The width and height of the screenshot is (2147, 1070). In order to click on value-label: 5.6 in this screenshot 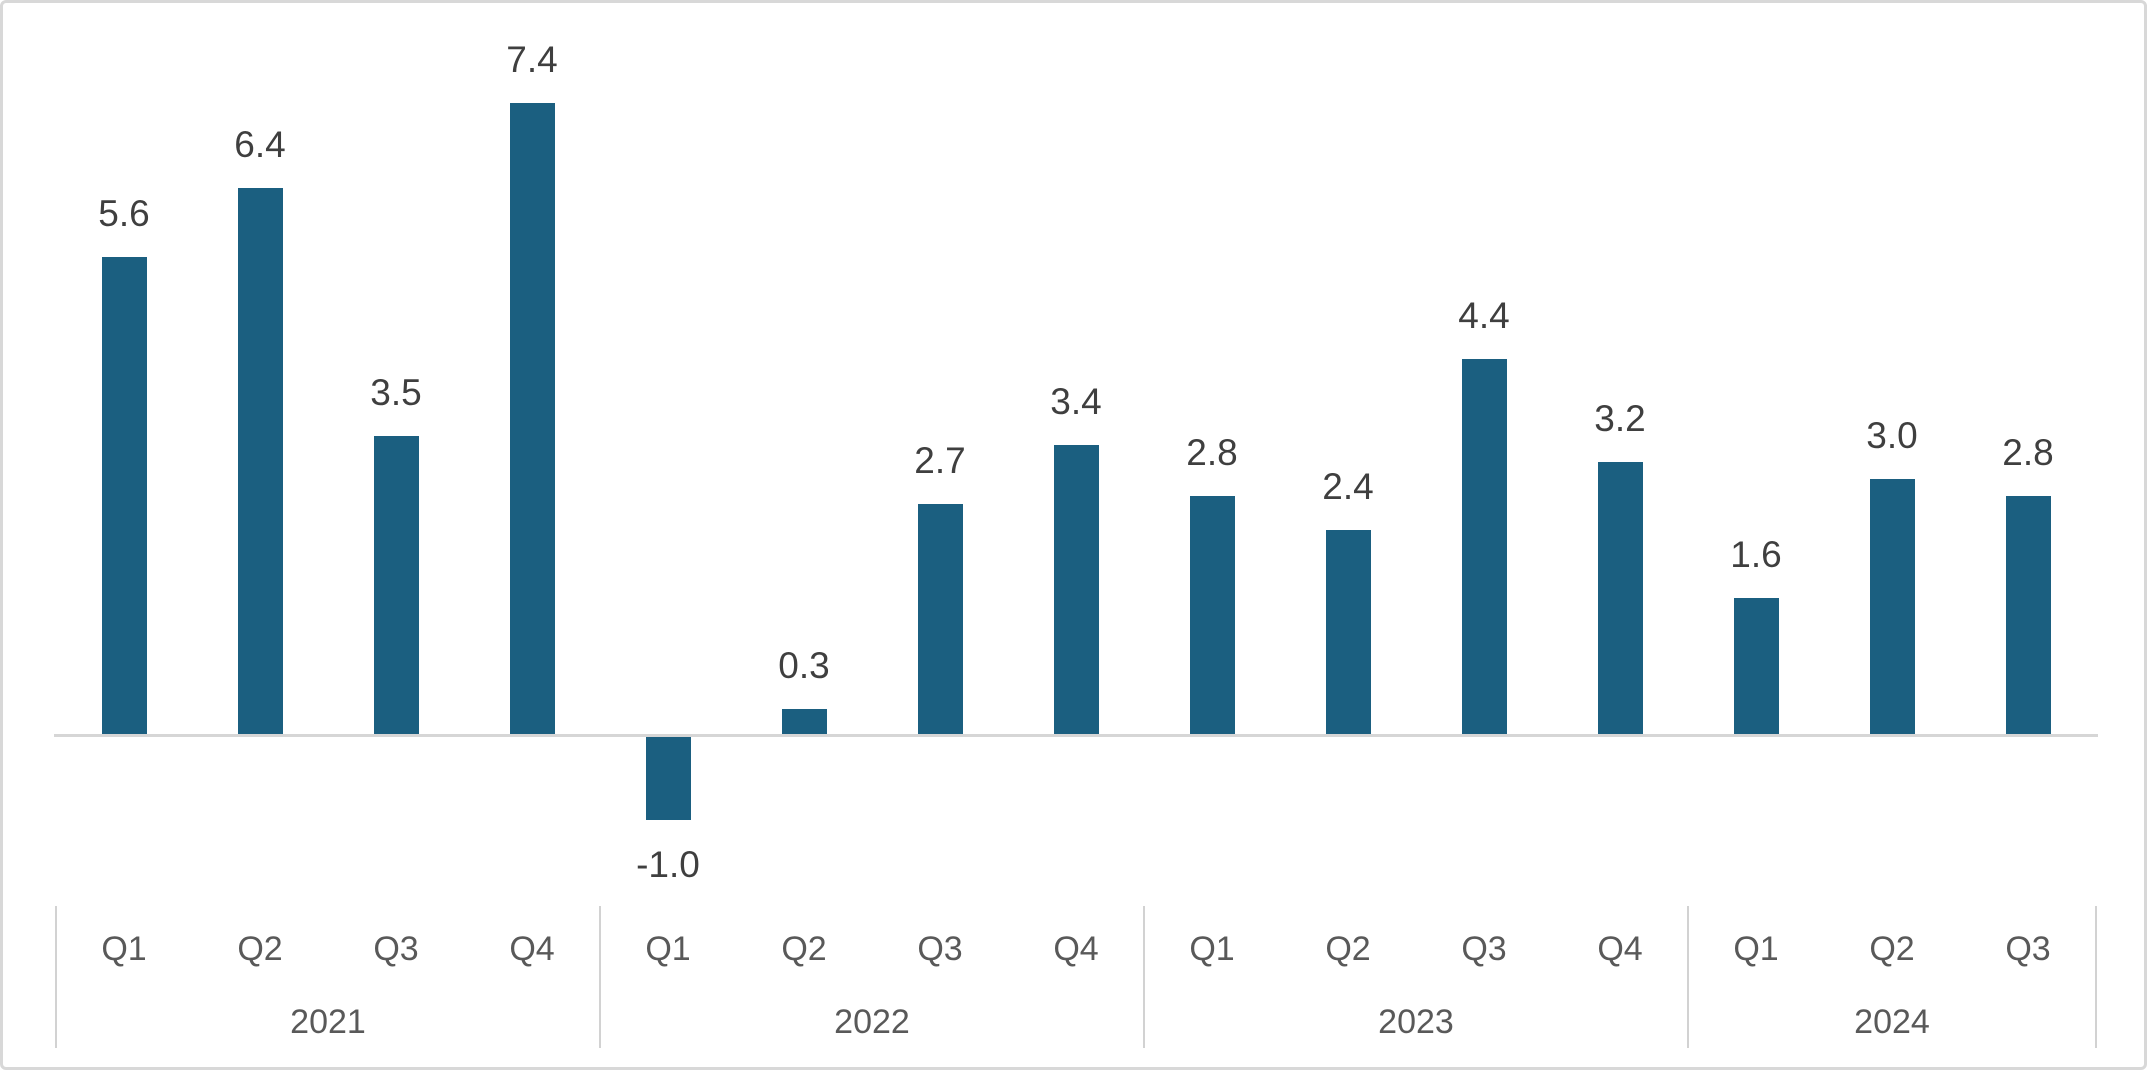, I will do `click(124, 213)`.